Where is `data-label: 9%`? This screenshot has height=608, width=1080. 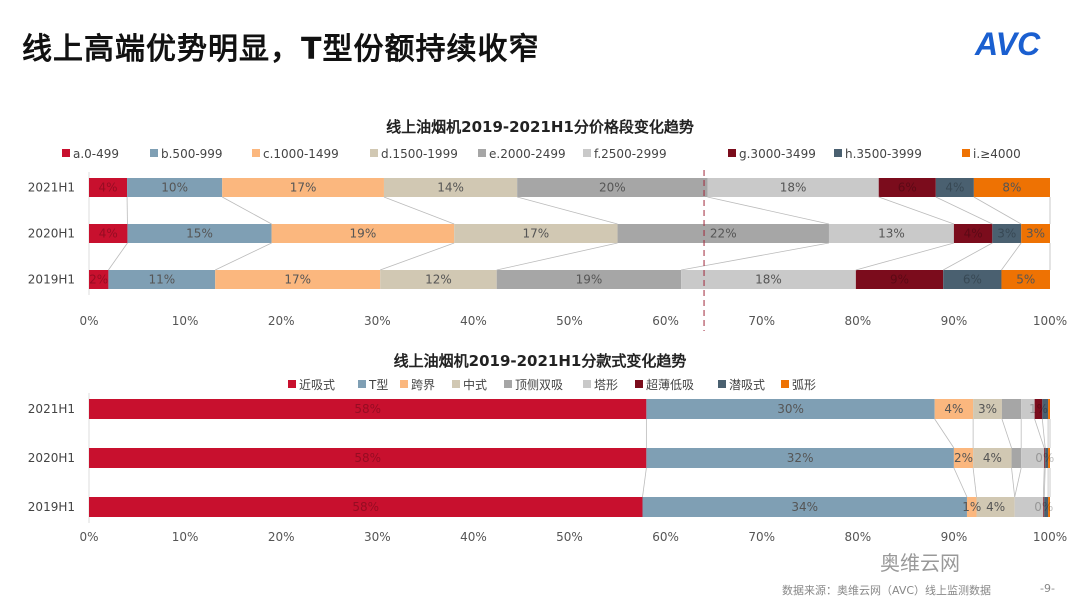
data-label: 9% is located at coordinates (899, 280).